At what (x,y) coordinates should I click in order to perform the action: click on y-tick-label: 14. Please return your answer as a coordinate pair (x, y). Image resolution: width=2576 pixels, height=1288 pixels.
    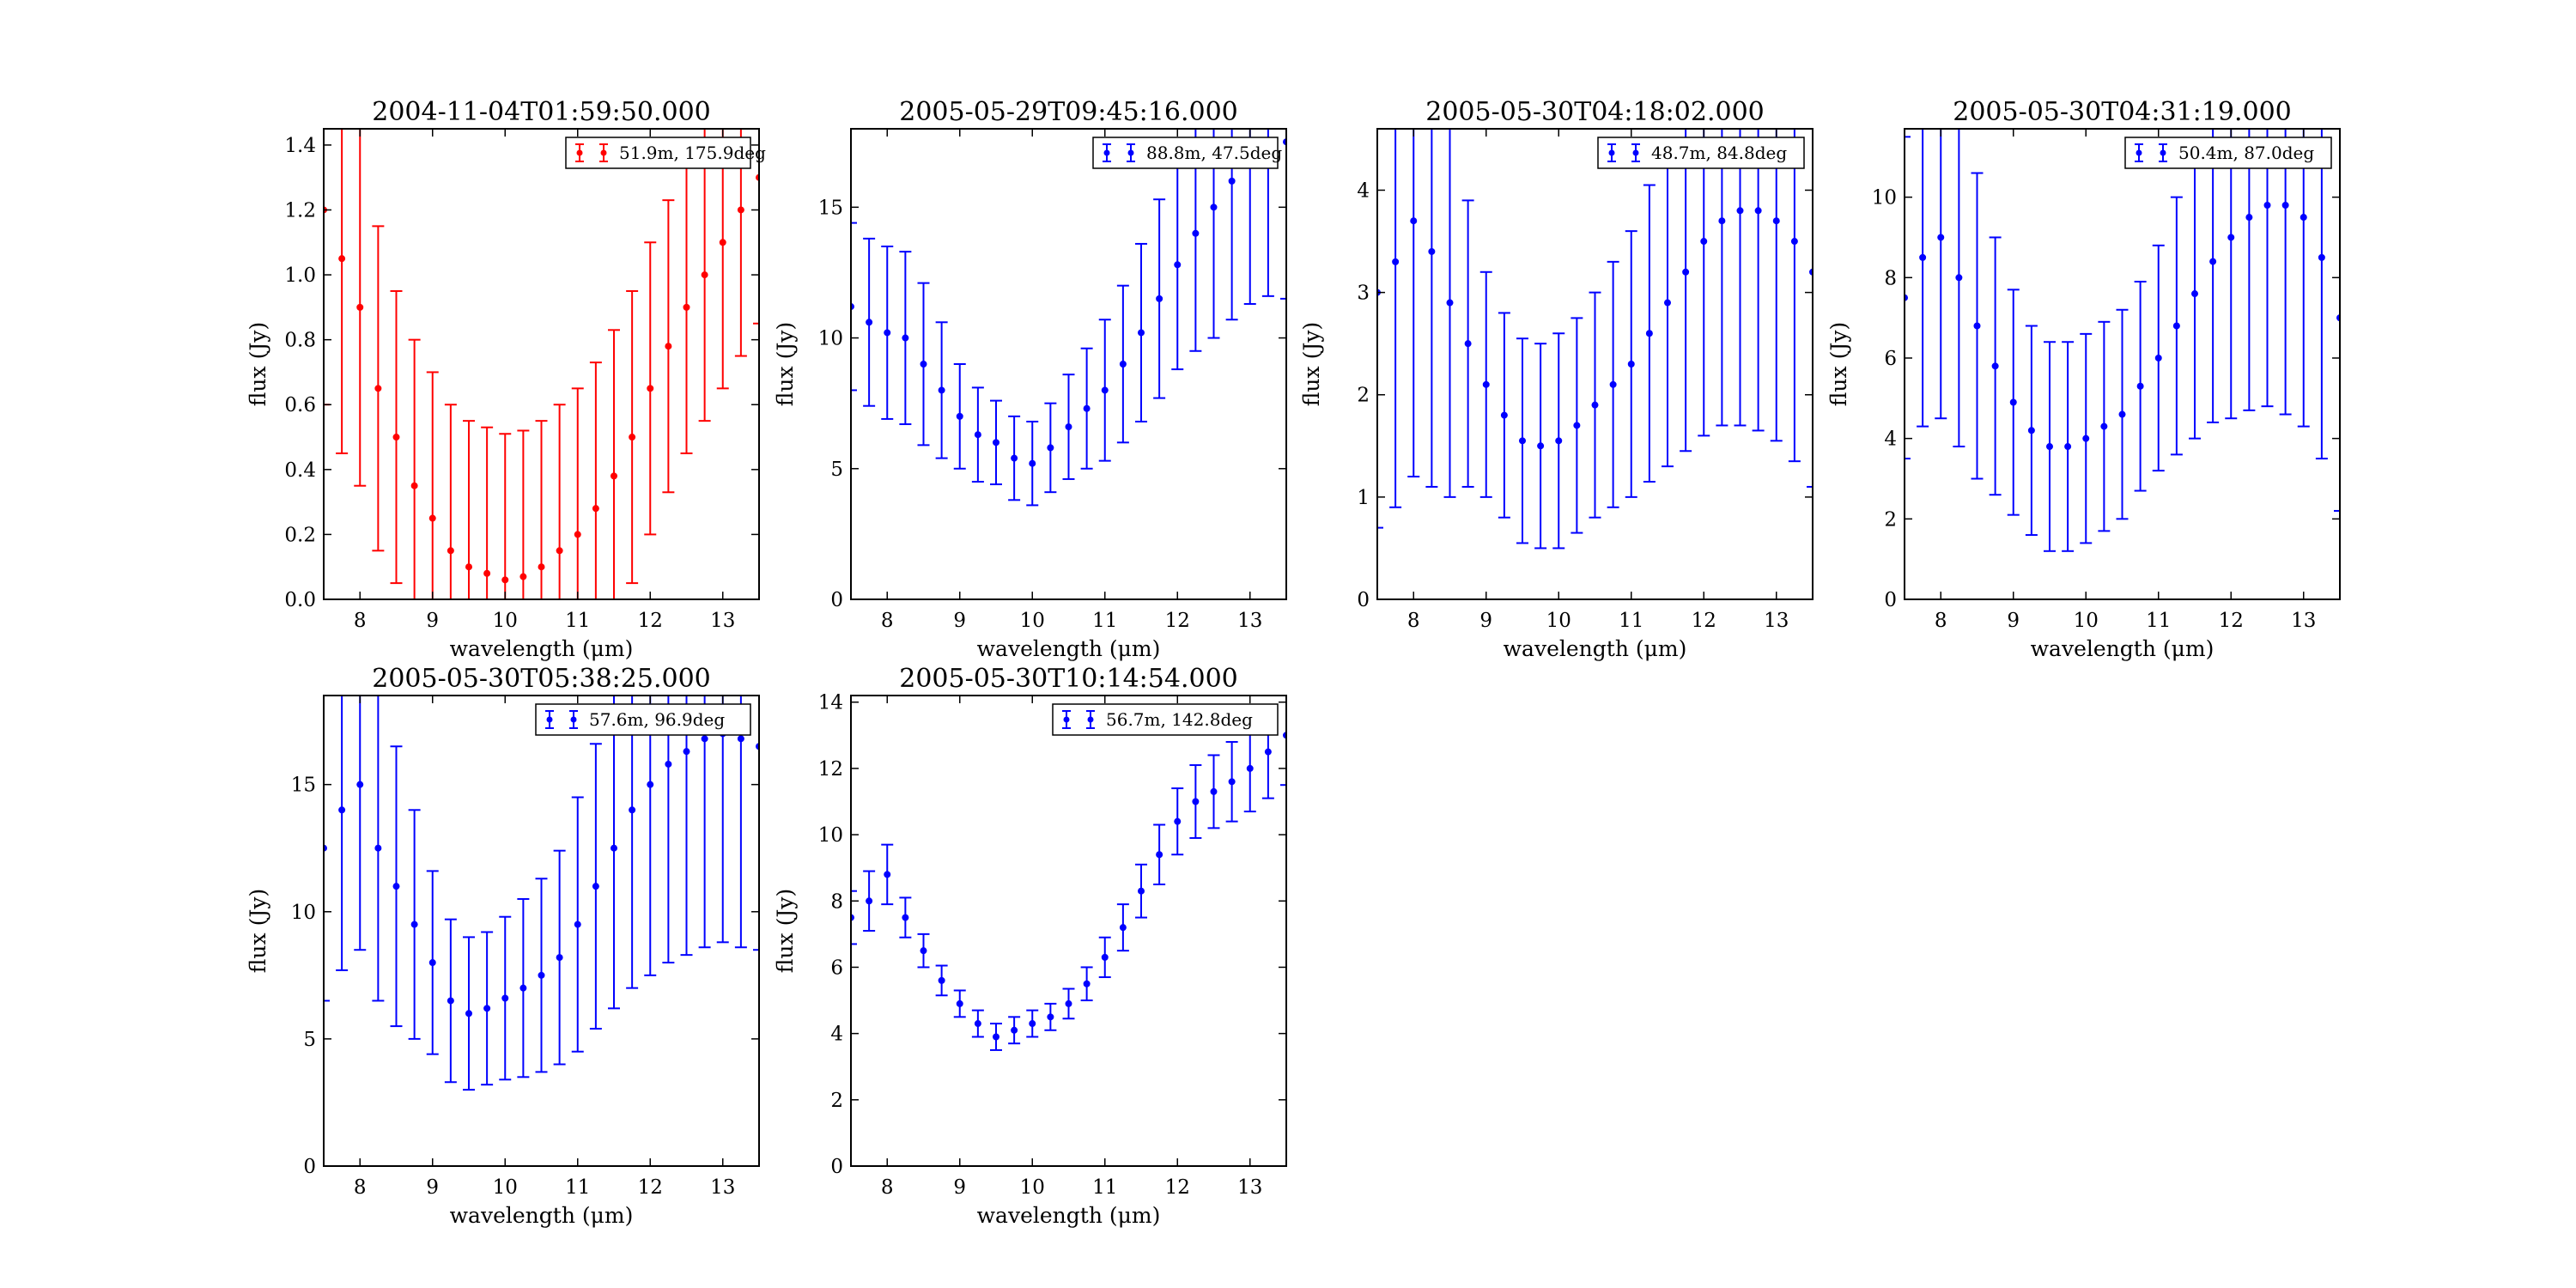
    Looking at the image, I should click on (830, 703).